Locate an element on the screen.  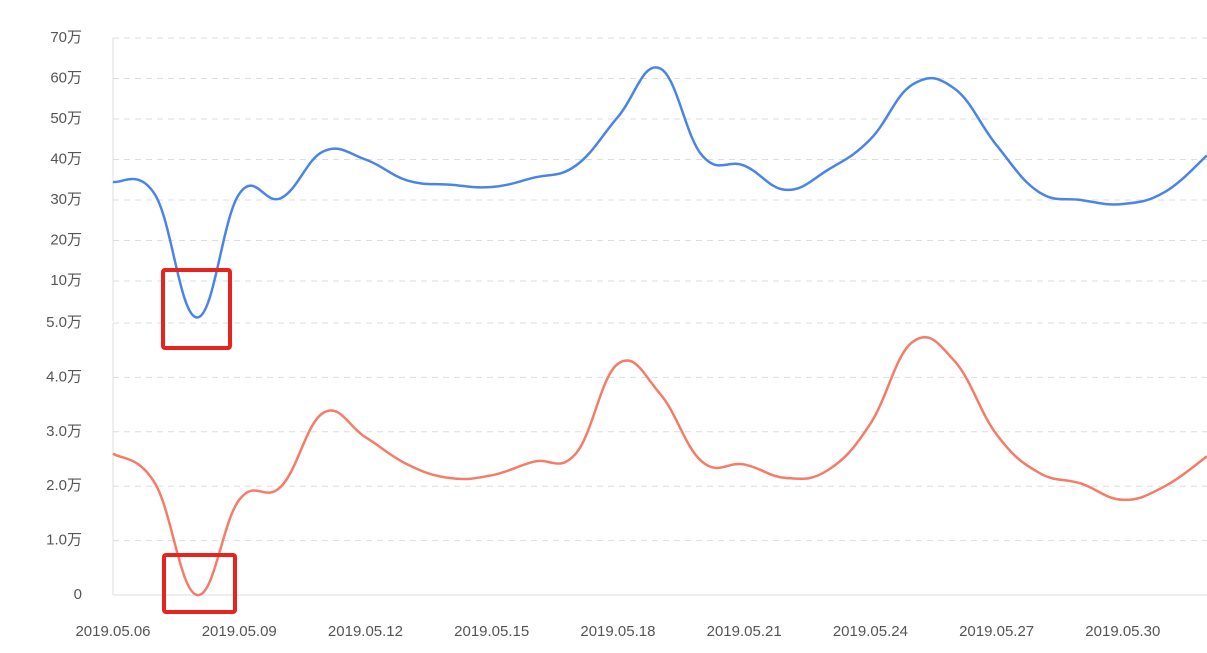
y-tick-label: 10万 is located at coordinates (66, 280).